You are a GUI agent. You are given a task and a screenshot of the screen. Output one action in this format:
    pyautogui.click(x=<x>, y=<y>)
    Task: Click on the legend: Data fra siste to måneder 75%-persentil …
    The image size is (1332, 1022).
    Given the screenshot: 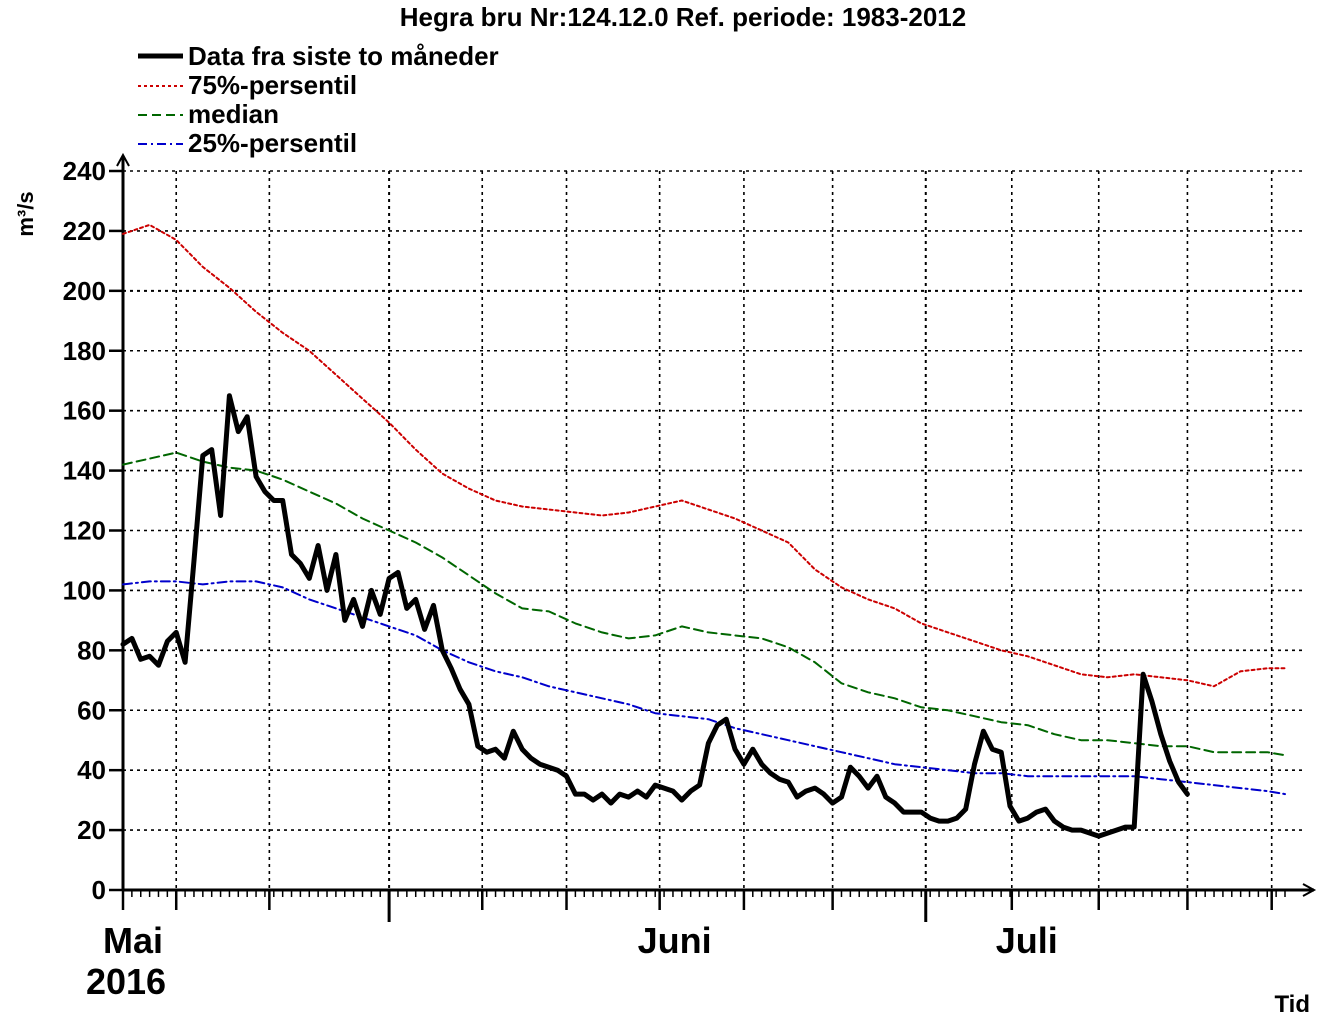 What is the action you would take?
    pyautogui.click(x=318, y=99)
    